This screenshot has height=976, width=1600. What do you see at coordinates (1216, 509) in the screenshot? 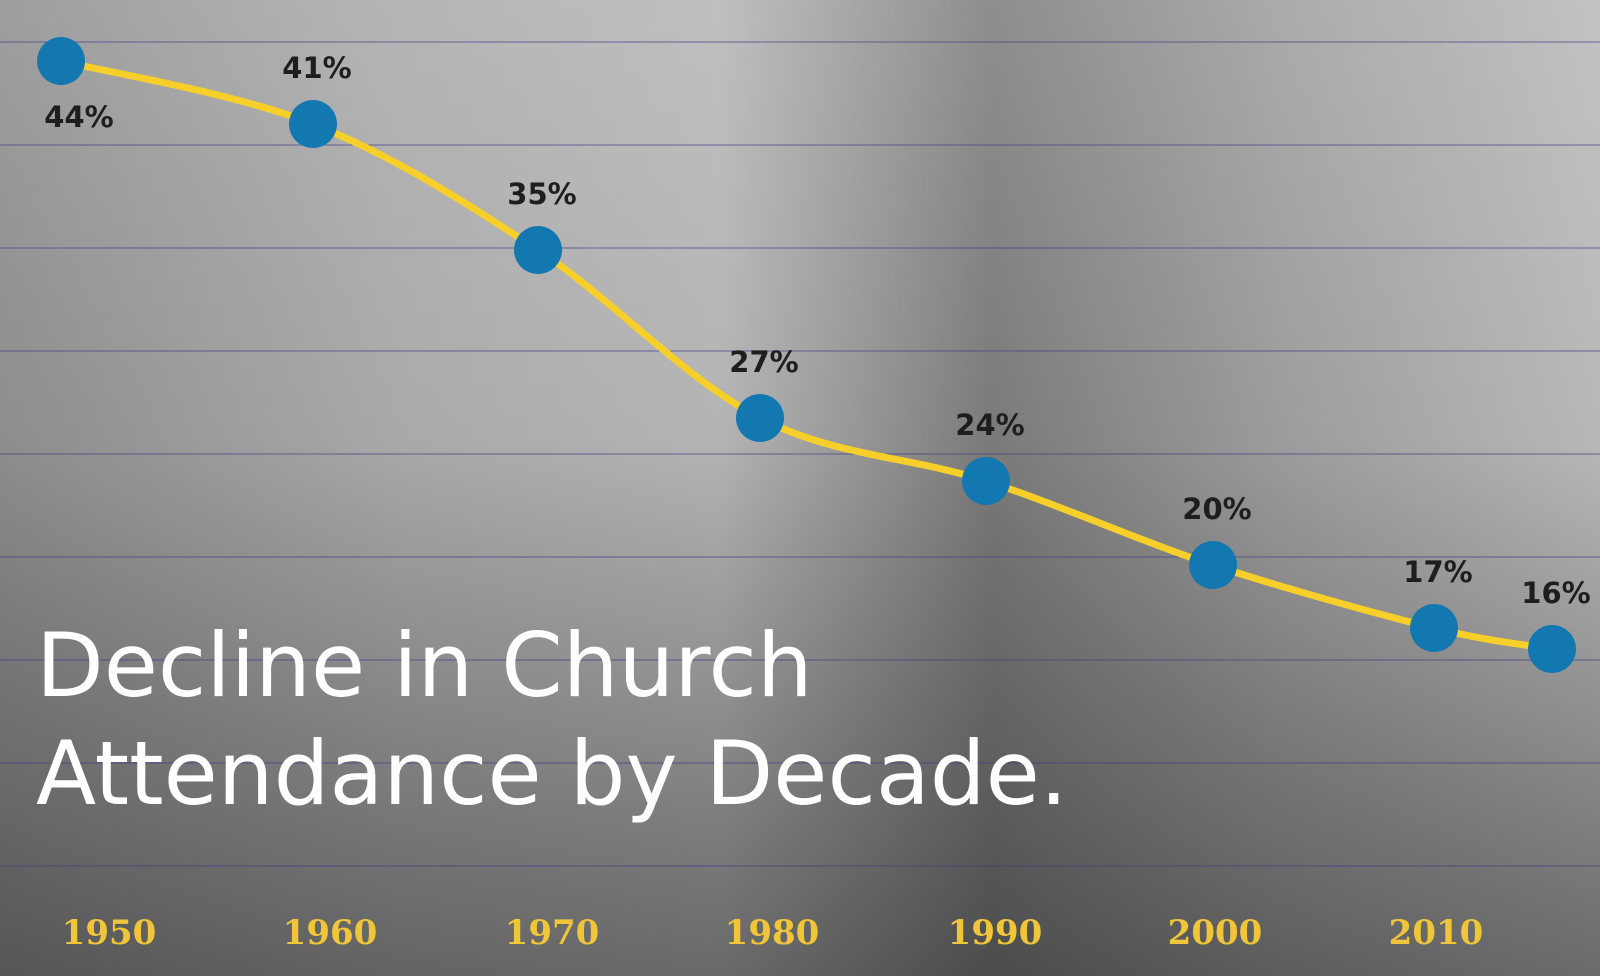
I see `data-label: 20%` at bounding box center [1216, 509].